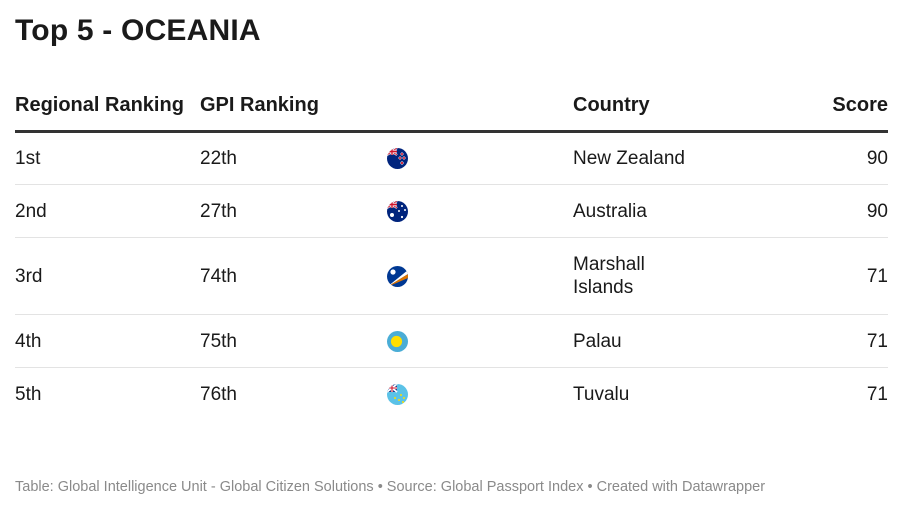 This screenshot has height=512, width=904. Describe the element at coordinates (673, 211) in the screenshot. I see `country-cell: Australia` at that location.